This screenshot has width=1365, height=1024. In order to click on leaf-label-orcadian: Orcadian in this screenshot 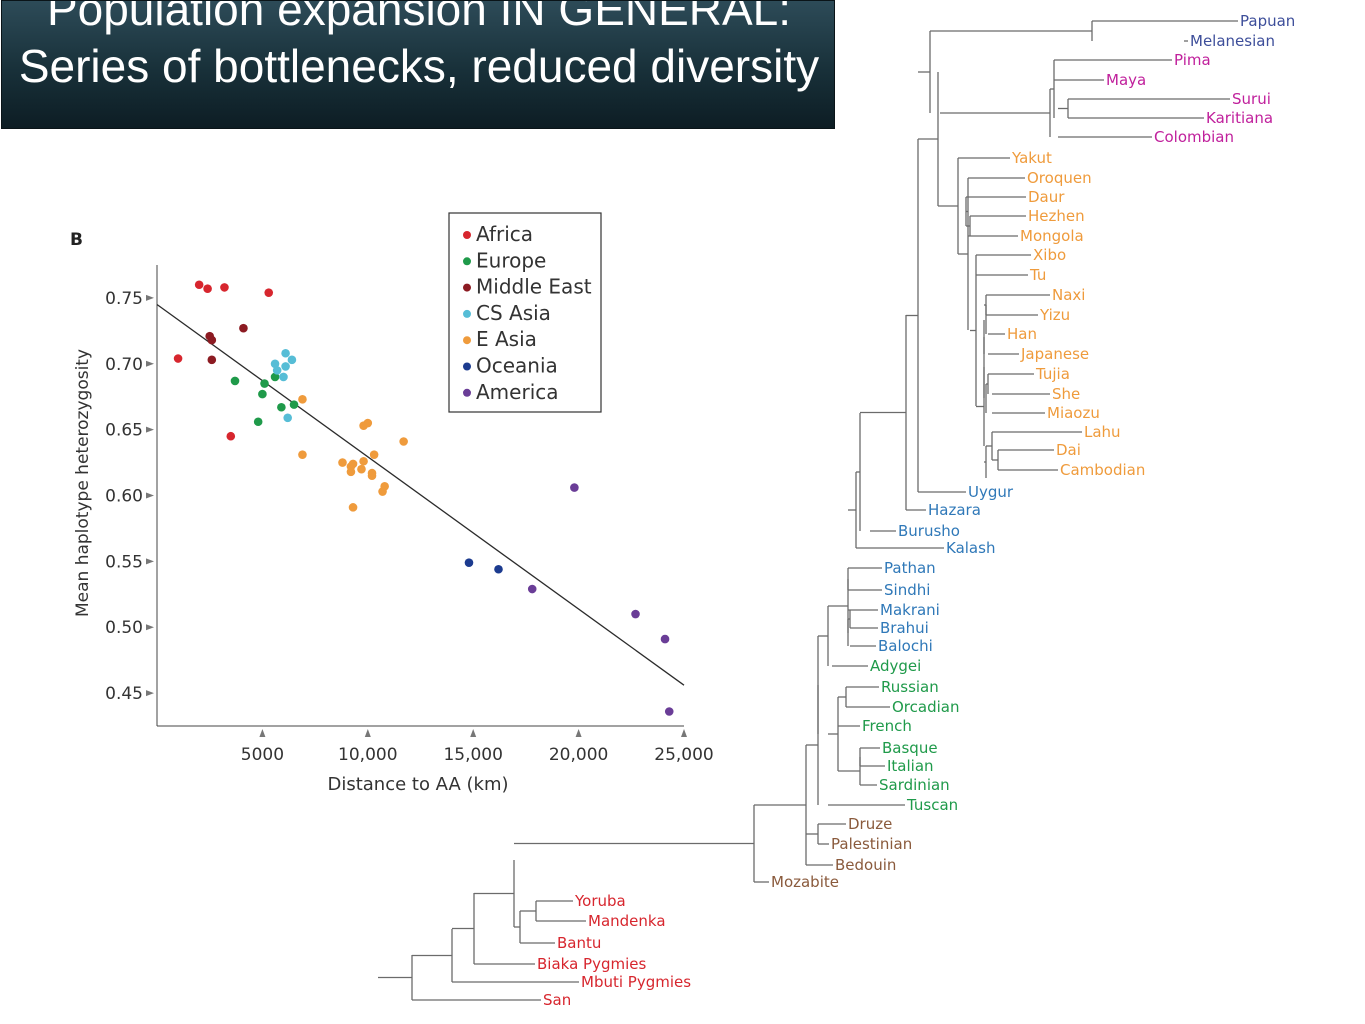, I will do `click(925, 707)`.